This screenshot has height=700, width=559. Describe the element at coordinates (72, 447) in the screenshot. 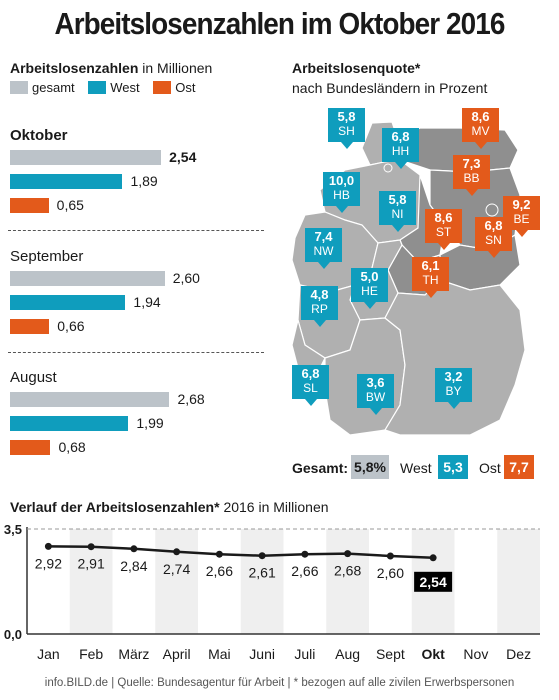

I see `bar-value-label: 0,68` at that location.